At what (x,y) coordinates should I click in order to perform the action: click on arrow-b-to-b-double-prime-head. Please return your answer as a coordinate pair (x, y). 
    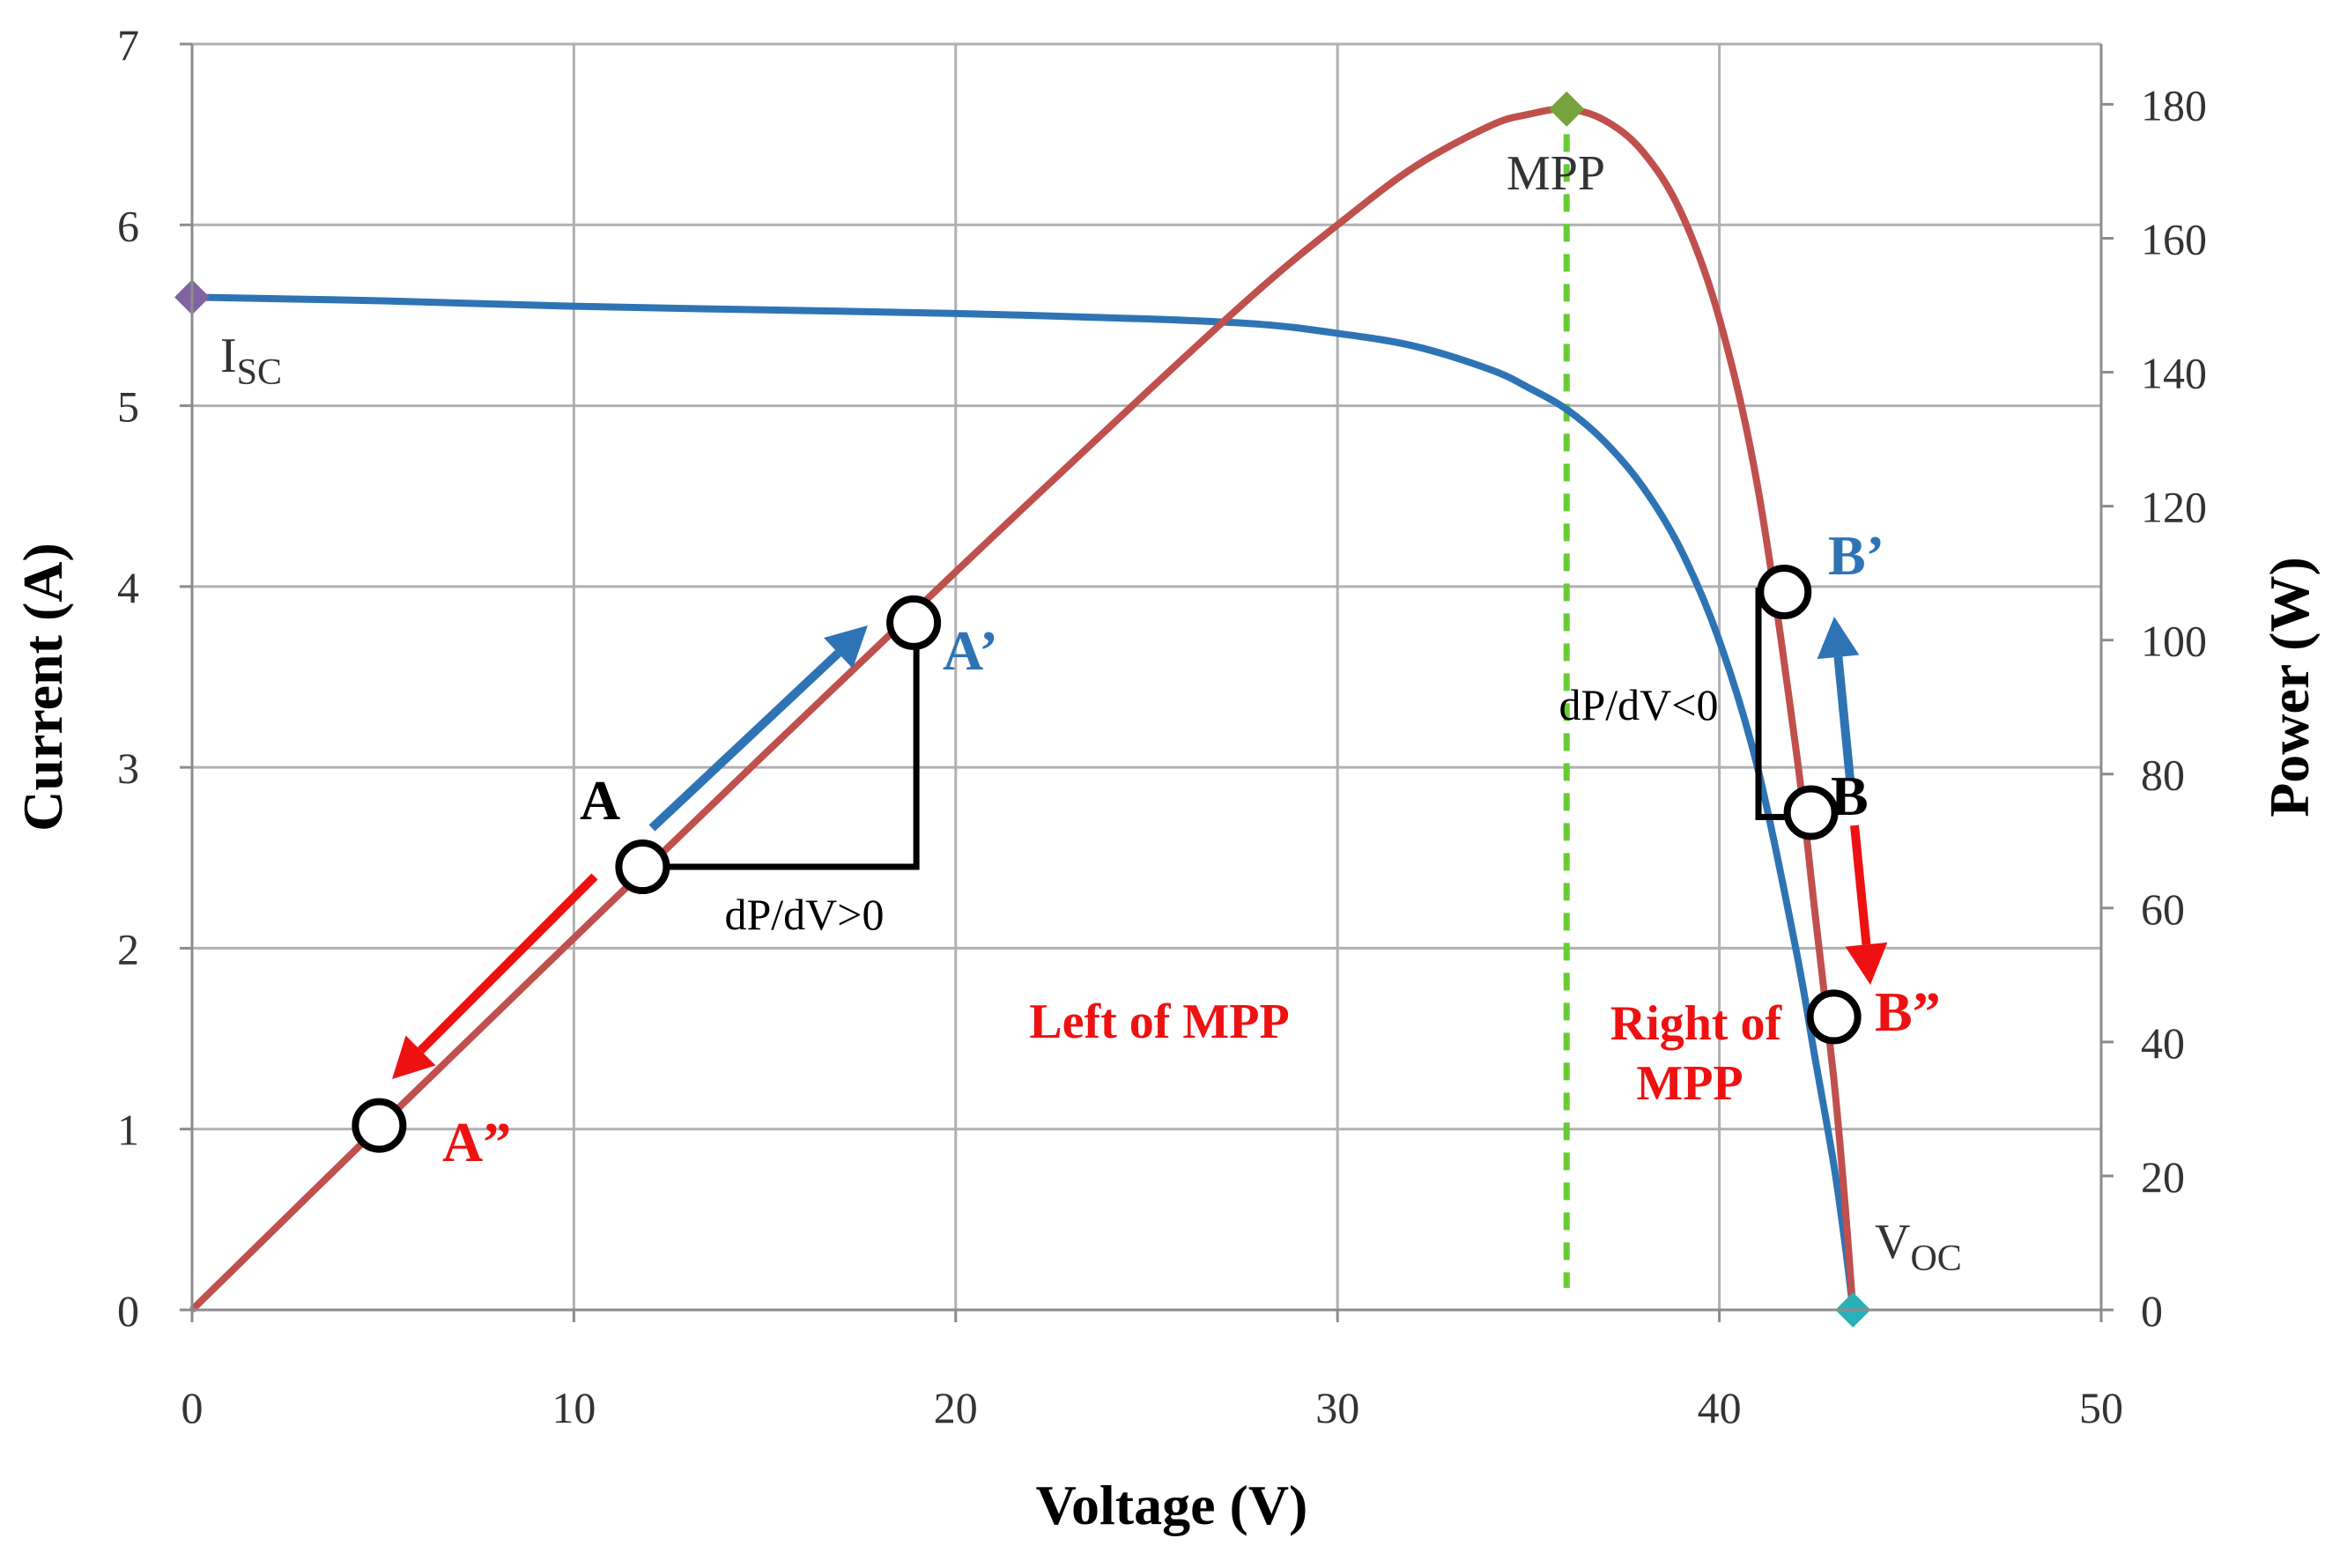
    Looking at the image, I should click on (1867, 963).